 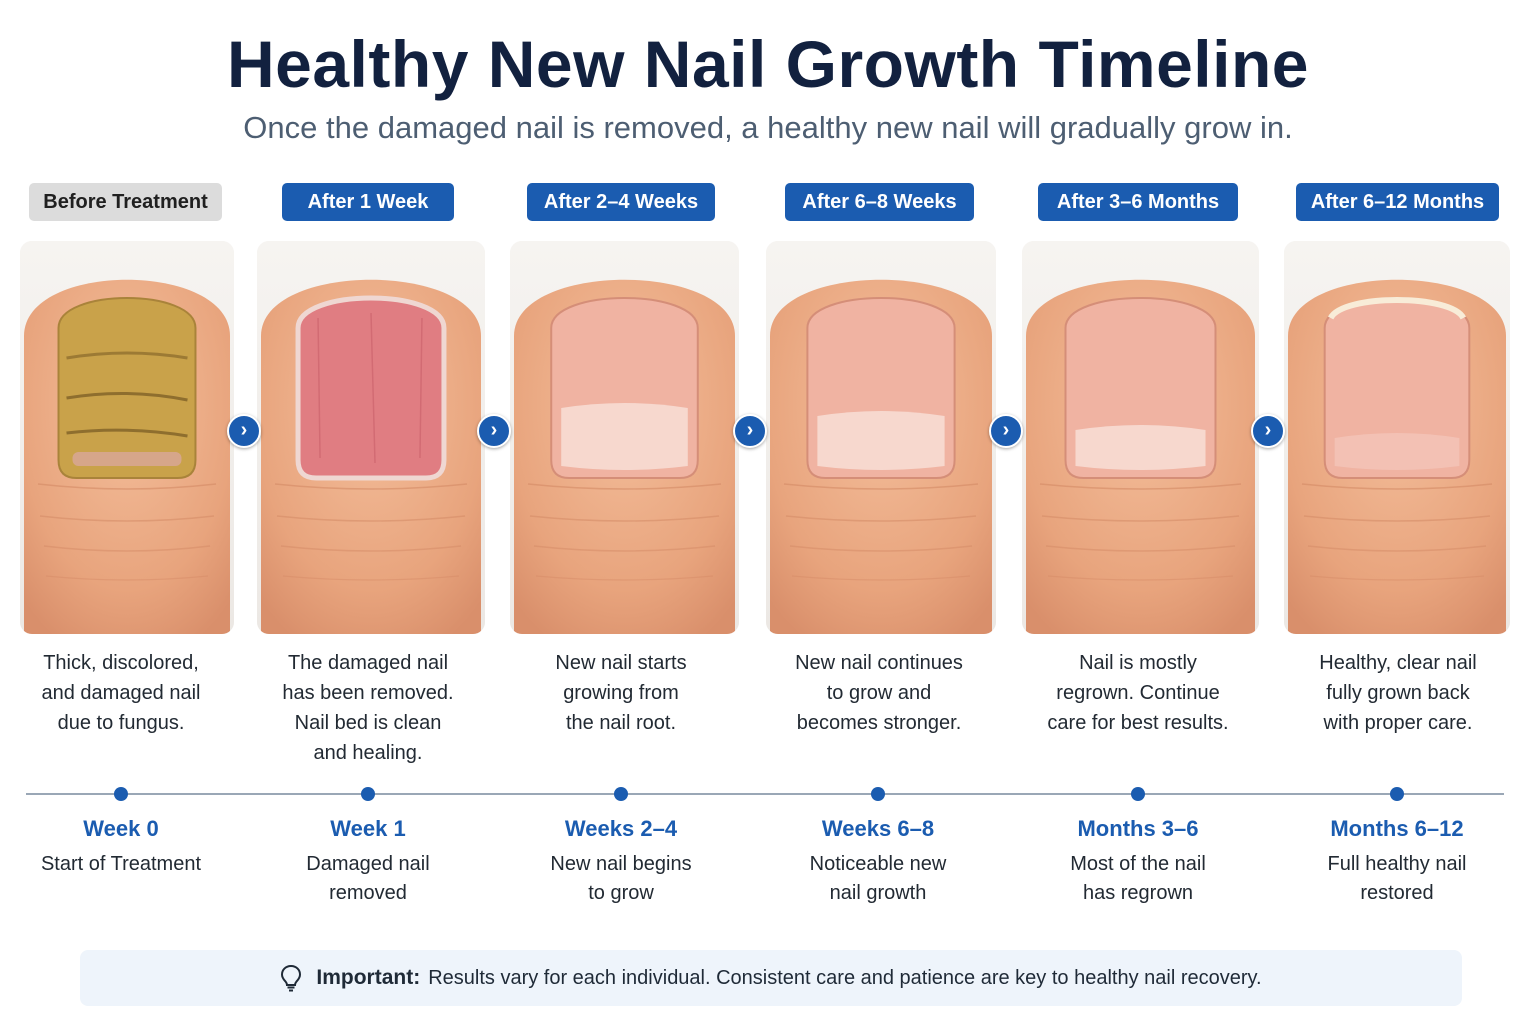 What do you see at coordinates (368, 879) in the screenshot?
I see `timeline-sublabel: Damaged nail removed` at bounding box center [368, 879].